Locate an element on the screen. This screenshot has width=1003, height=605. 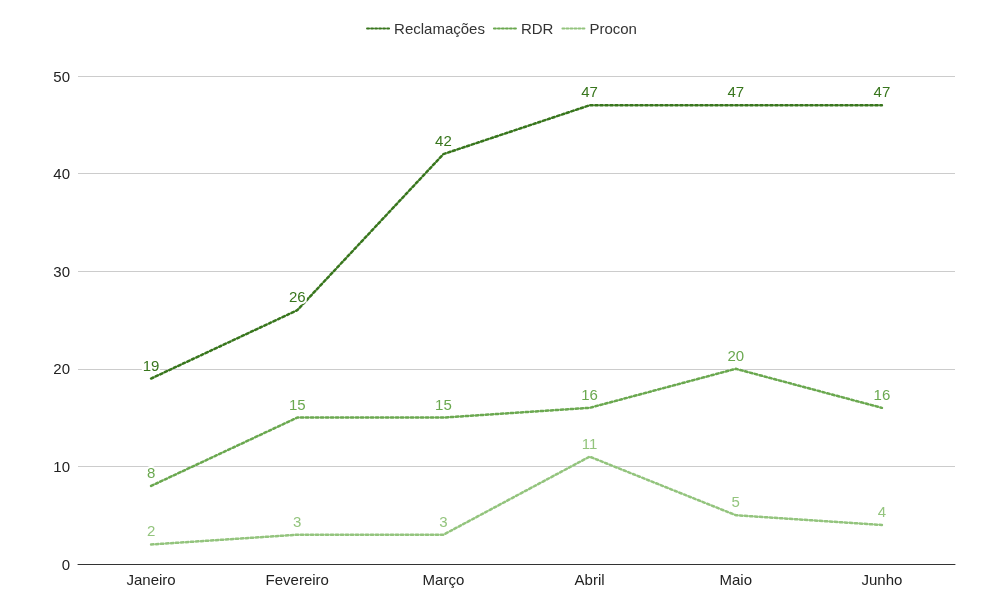
data-label: 2 is located at coordinates (151, 531).